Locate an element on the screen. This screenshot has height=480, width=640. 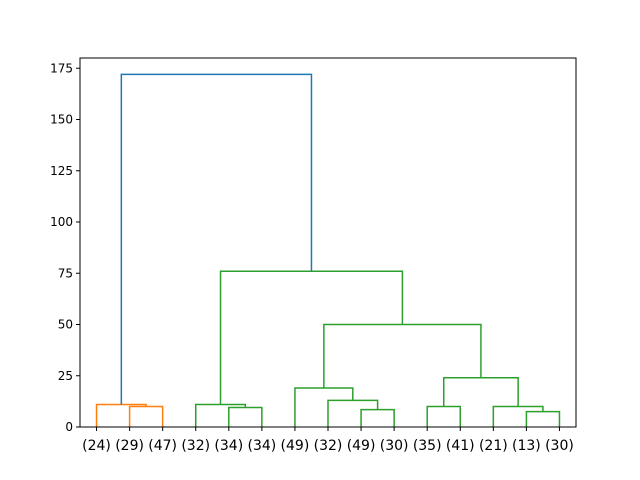
leaf-label: (24) is located at coordinates (96, 446).